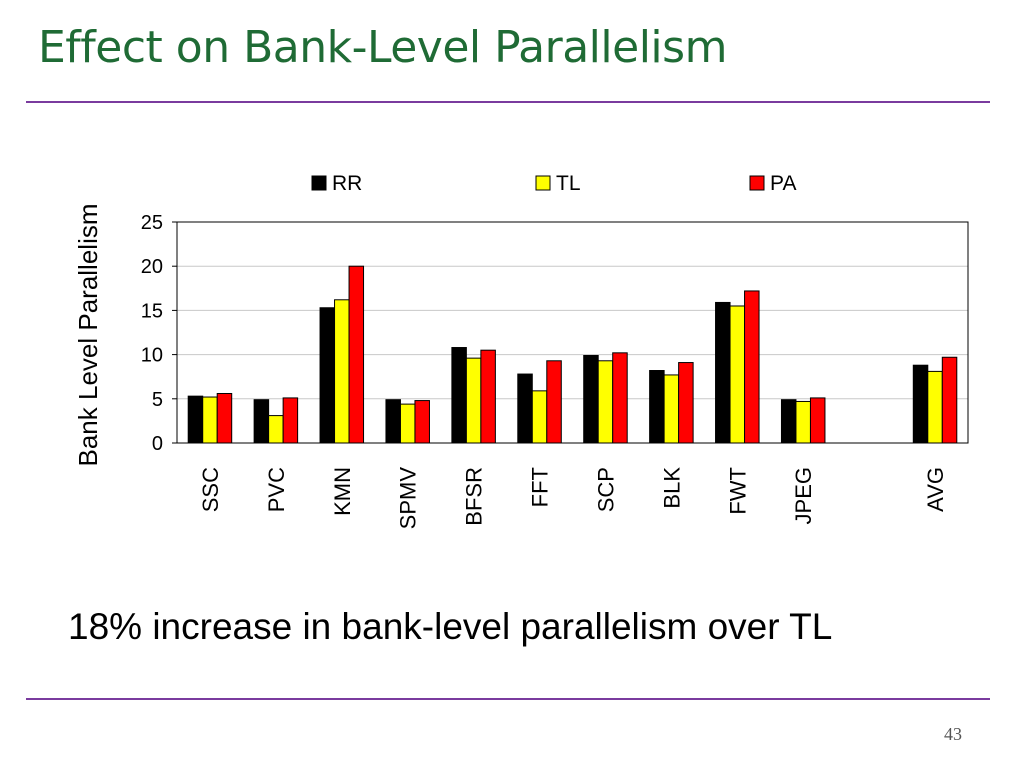  I want to click on bar-pa-pvc, so click(290, 420).